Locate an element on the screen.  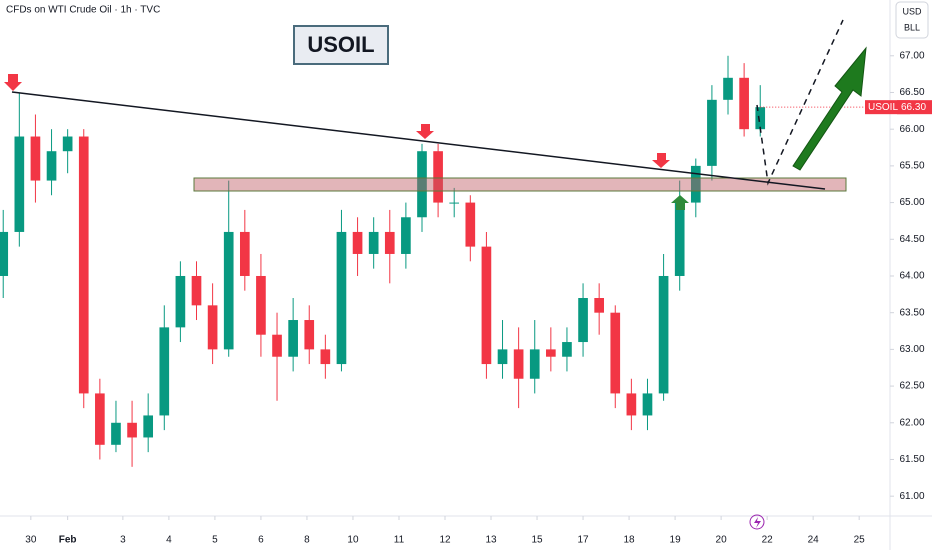
x-tick-label: 22 is located at coordinates (768, 540).